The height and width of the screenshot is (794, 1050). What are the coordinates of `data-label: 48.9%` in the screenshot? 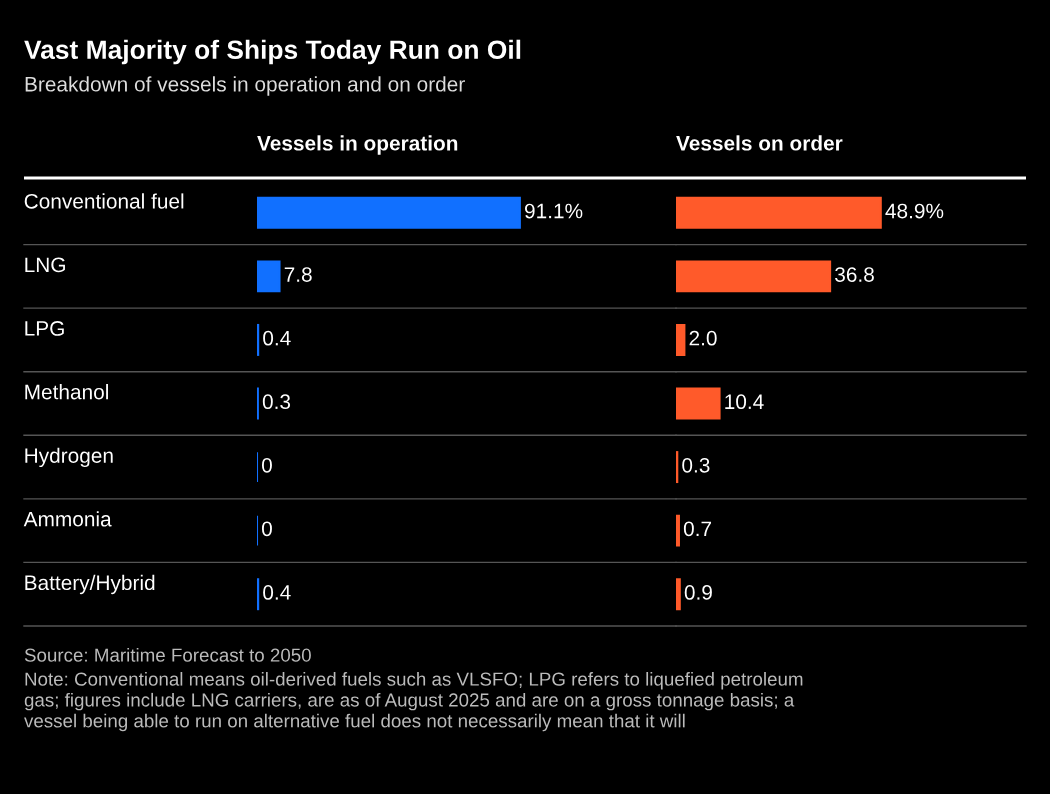 It's located at (914, 211).